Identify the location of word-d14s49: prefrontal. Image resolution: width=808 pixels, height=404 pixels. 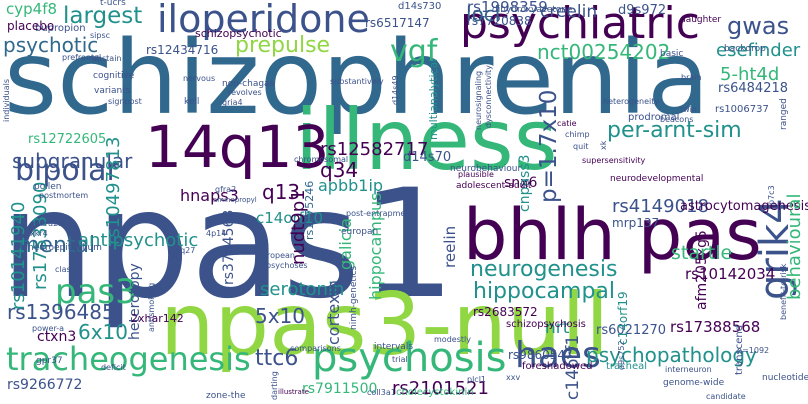
(82, 57).